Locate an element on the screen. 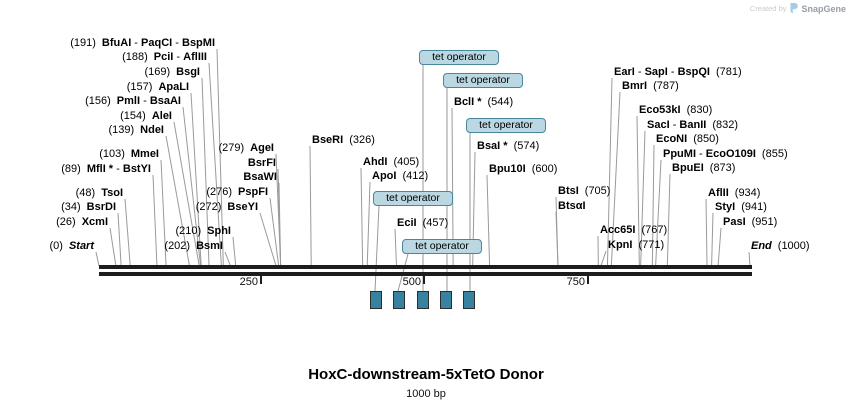 The width and height of the screenshot is (852, 408). site-label-bsmi: (202) BsmI is located at coordinates (193, 246).